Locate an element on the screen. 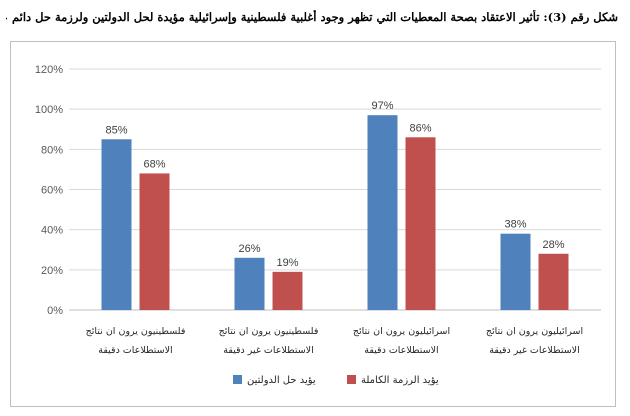 This screenshot has height=416, width=630. data-label: 68% is located at coordinates (154, 164).